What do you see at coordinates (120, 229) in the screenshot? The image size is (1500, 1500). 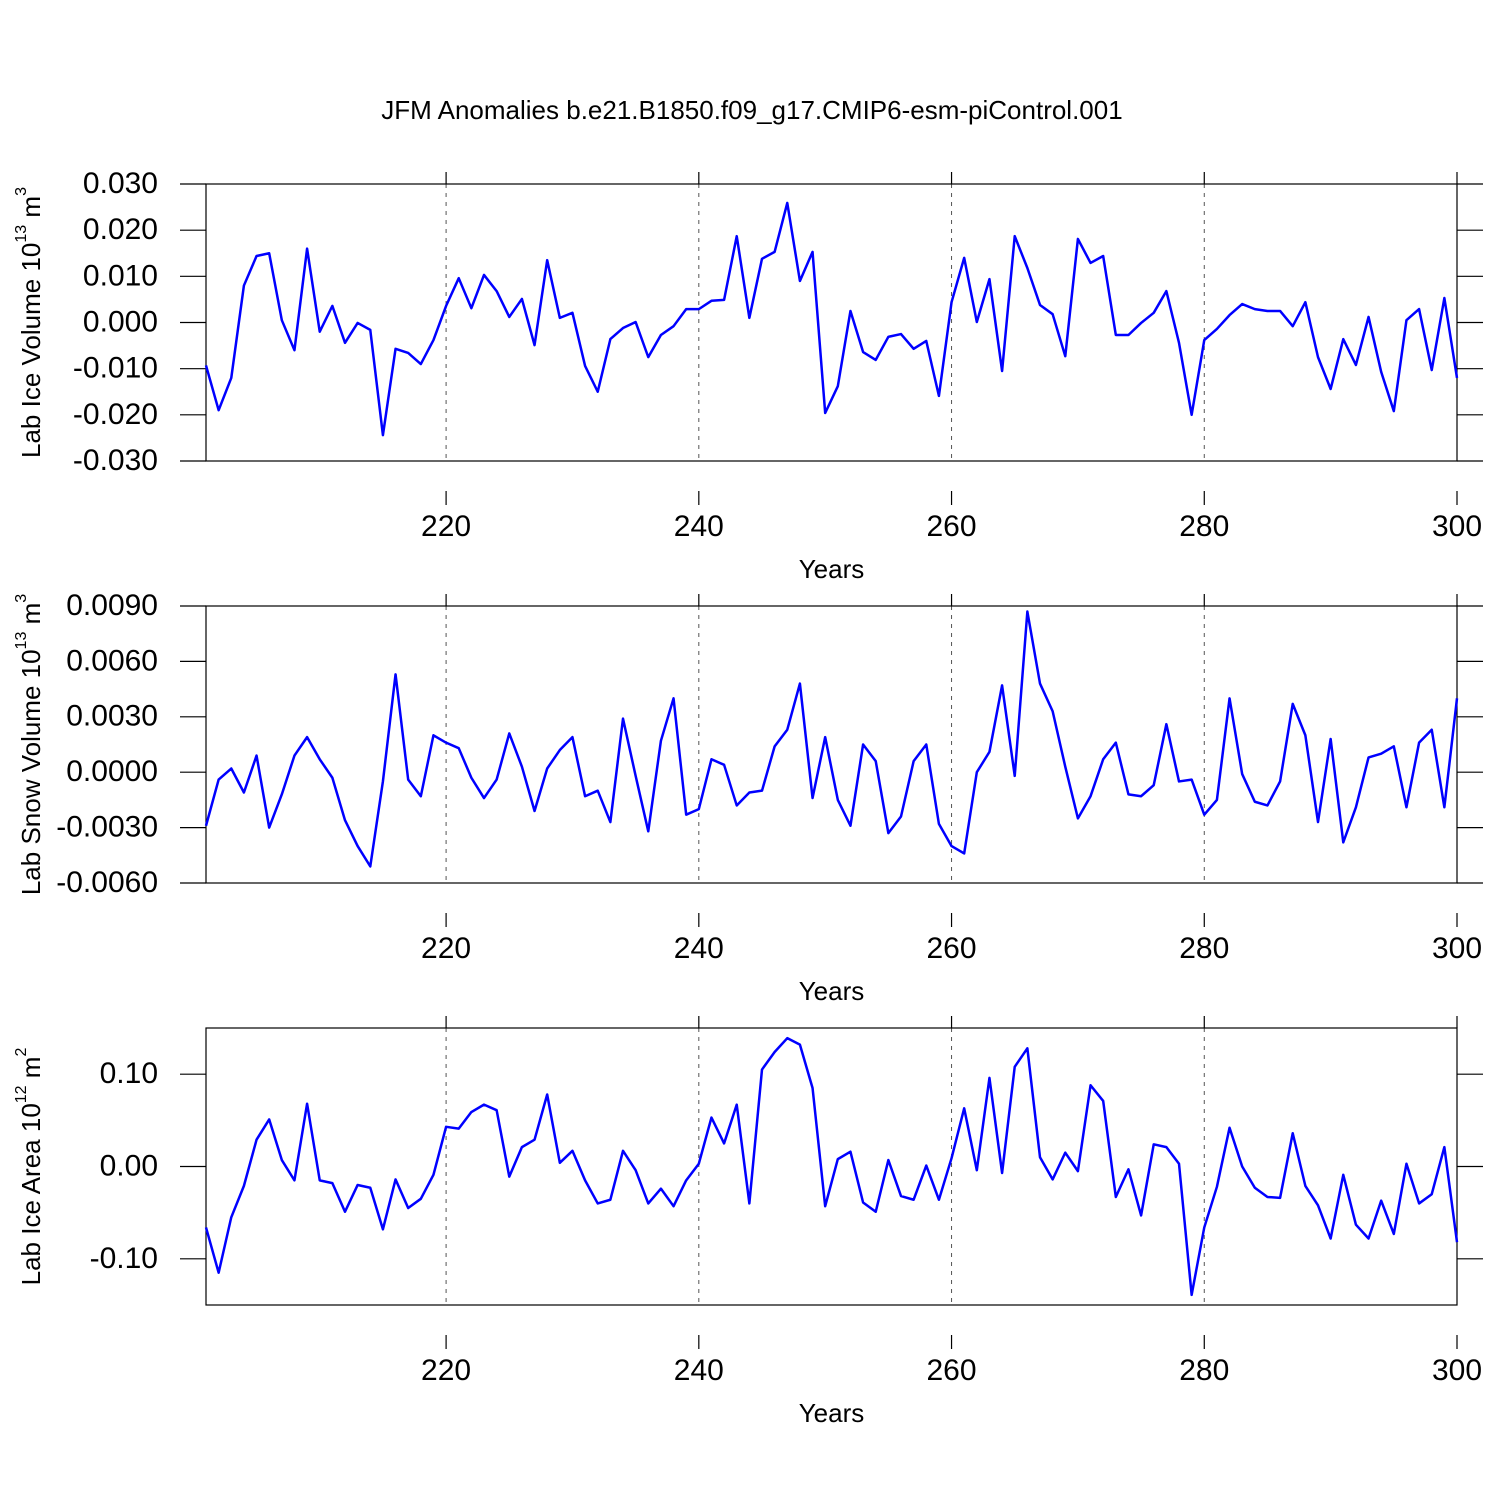 I see `y-tick-label: 0.020` at bounding box center [120, 229].